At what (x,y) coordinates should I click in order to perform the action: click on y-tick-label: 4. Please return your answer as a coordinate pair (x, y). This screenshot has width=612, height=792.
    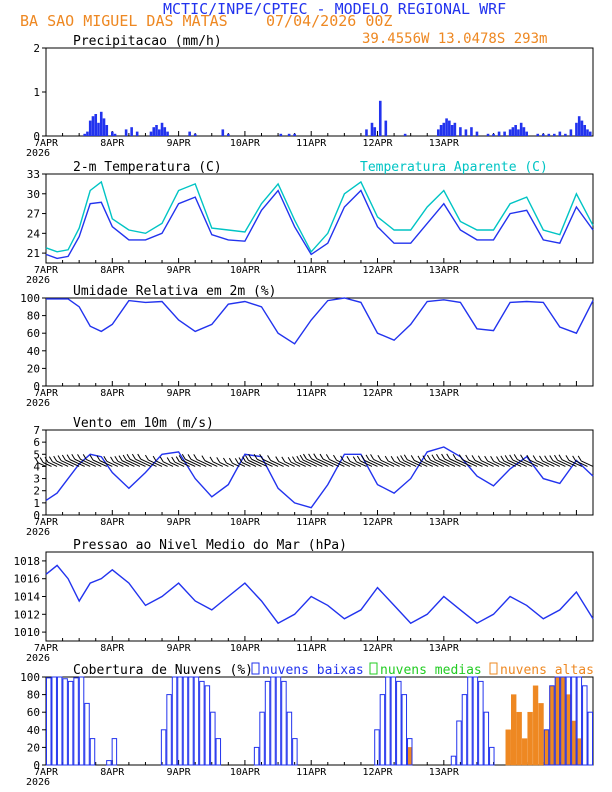
    Looking at the image, I should click on (36, 466).